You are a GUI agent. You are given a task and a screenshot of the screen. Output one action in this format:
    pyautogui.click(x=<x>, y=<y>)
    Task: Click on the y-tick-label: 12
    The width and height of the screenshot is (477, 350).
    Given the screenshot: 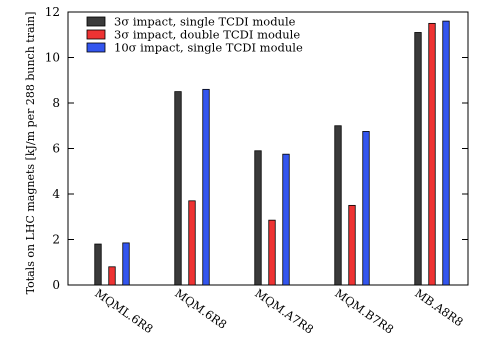 What is the action you would take?
    pyautogui.click(x=52, y=12)
    